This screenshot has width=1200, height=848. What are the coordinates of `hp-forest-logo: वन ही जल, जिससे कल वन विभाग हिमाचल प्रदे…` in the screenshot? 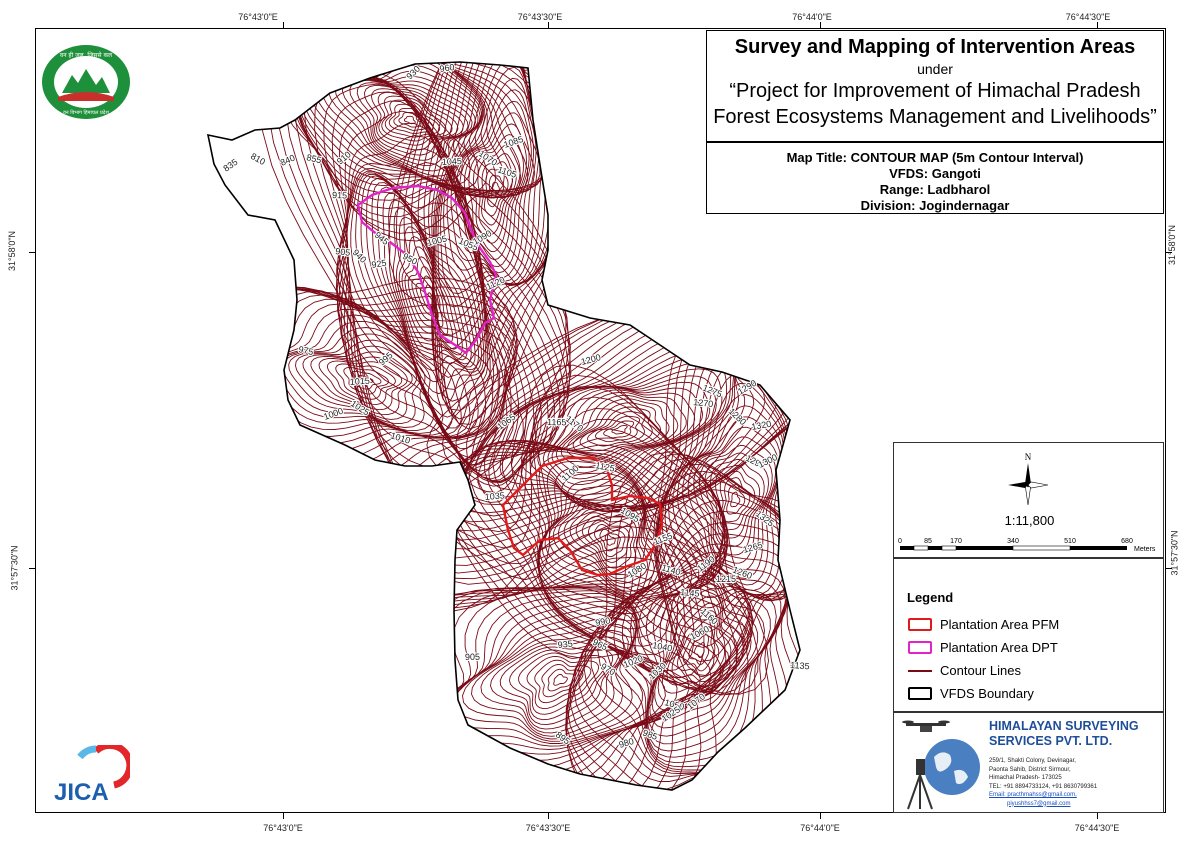 It's located at (86, 82).